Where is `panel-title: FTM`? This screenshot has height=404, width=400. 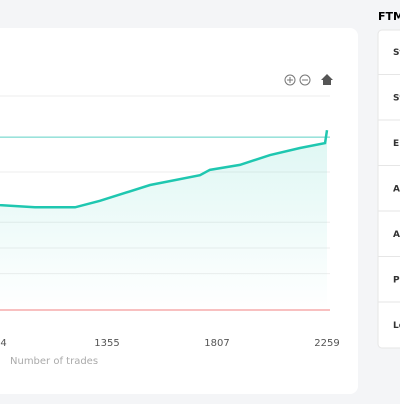
panel-title: FTM is located at coordinates (389, 16).